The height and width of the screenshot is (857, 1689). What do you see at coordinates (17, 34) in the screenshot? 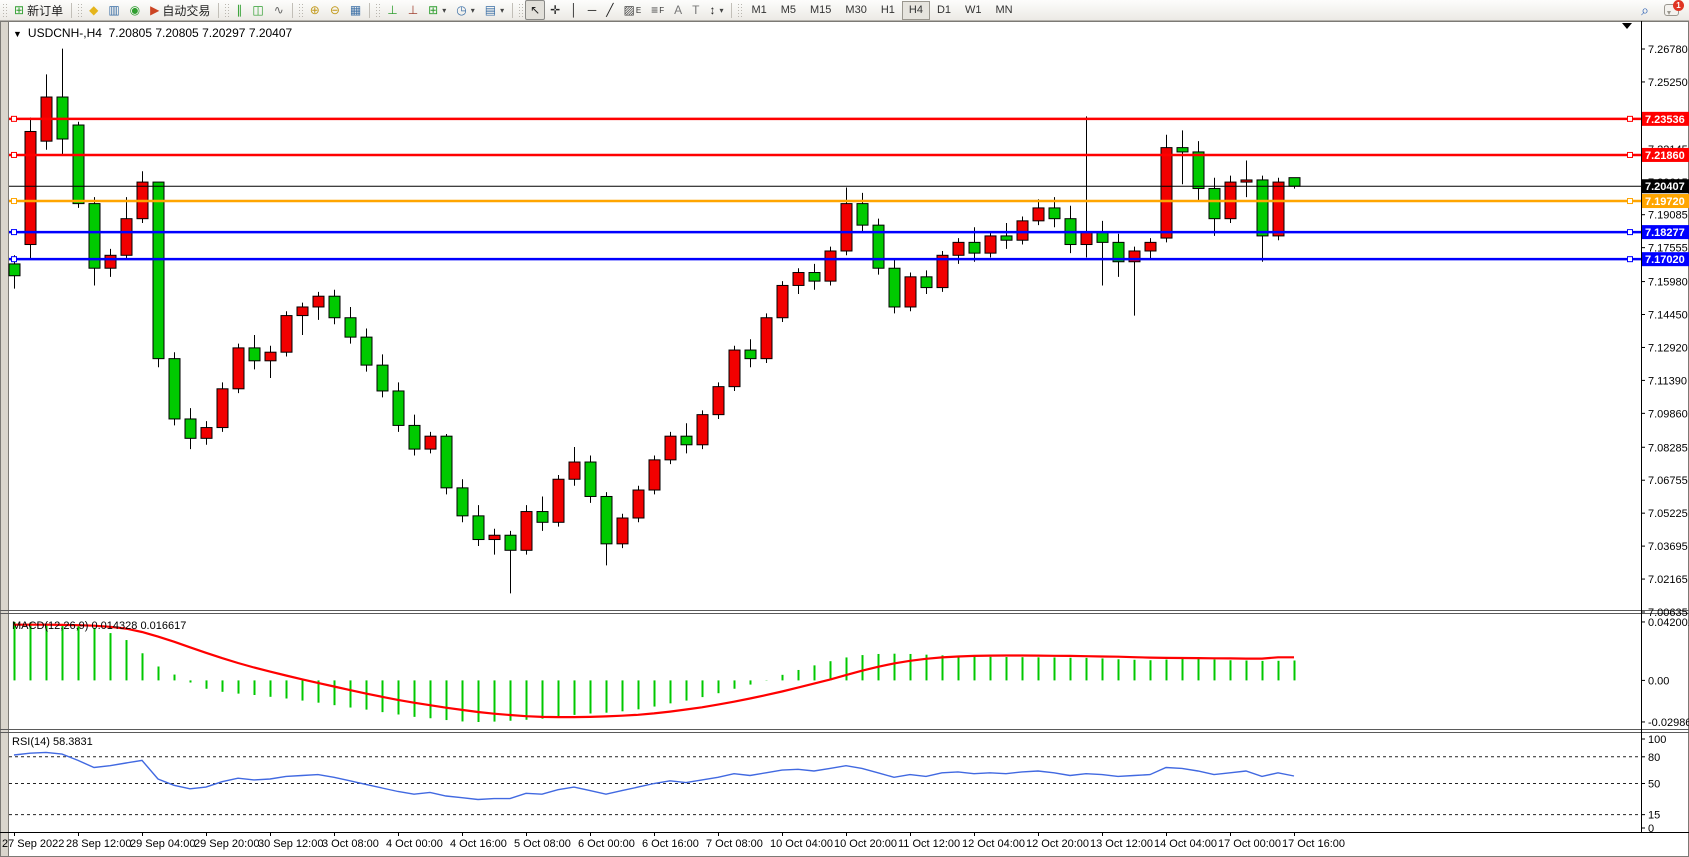
I see `one-click-trading-arrow-icon: ▼` at bounding box center [17, 34].